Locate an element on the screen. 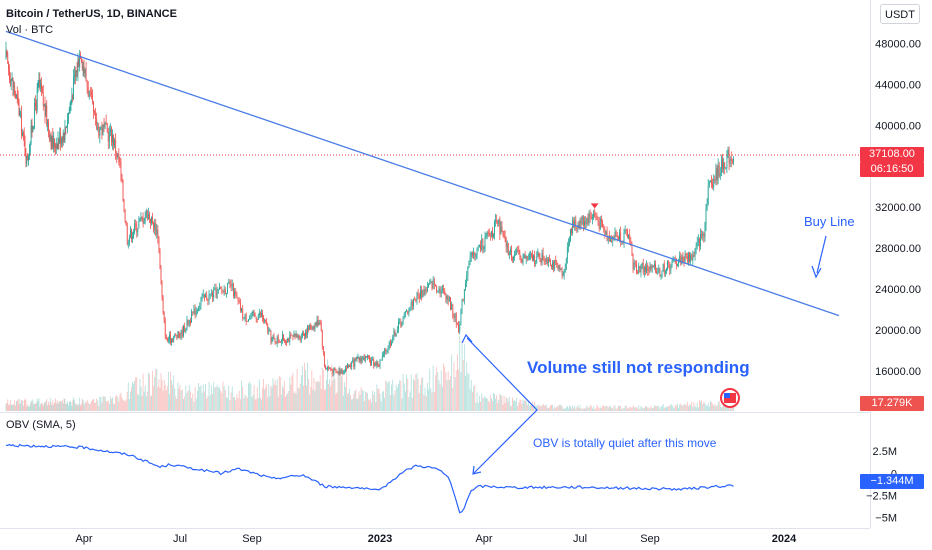 The image size is (932, 550). currency-button: USDT is located at coordinates (900, 14).